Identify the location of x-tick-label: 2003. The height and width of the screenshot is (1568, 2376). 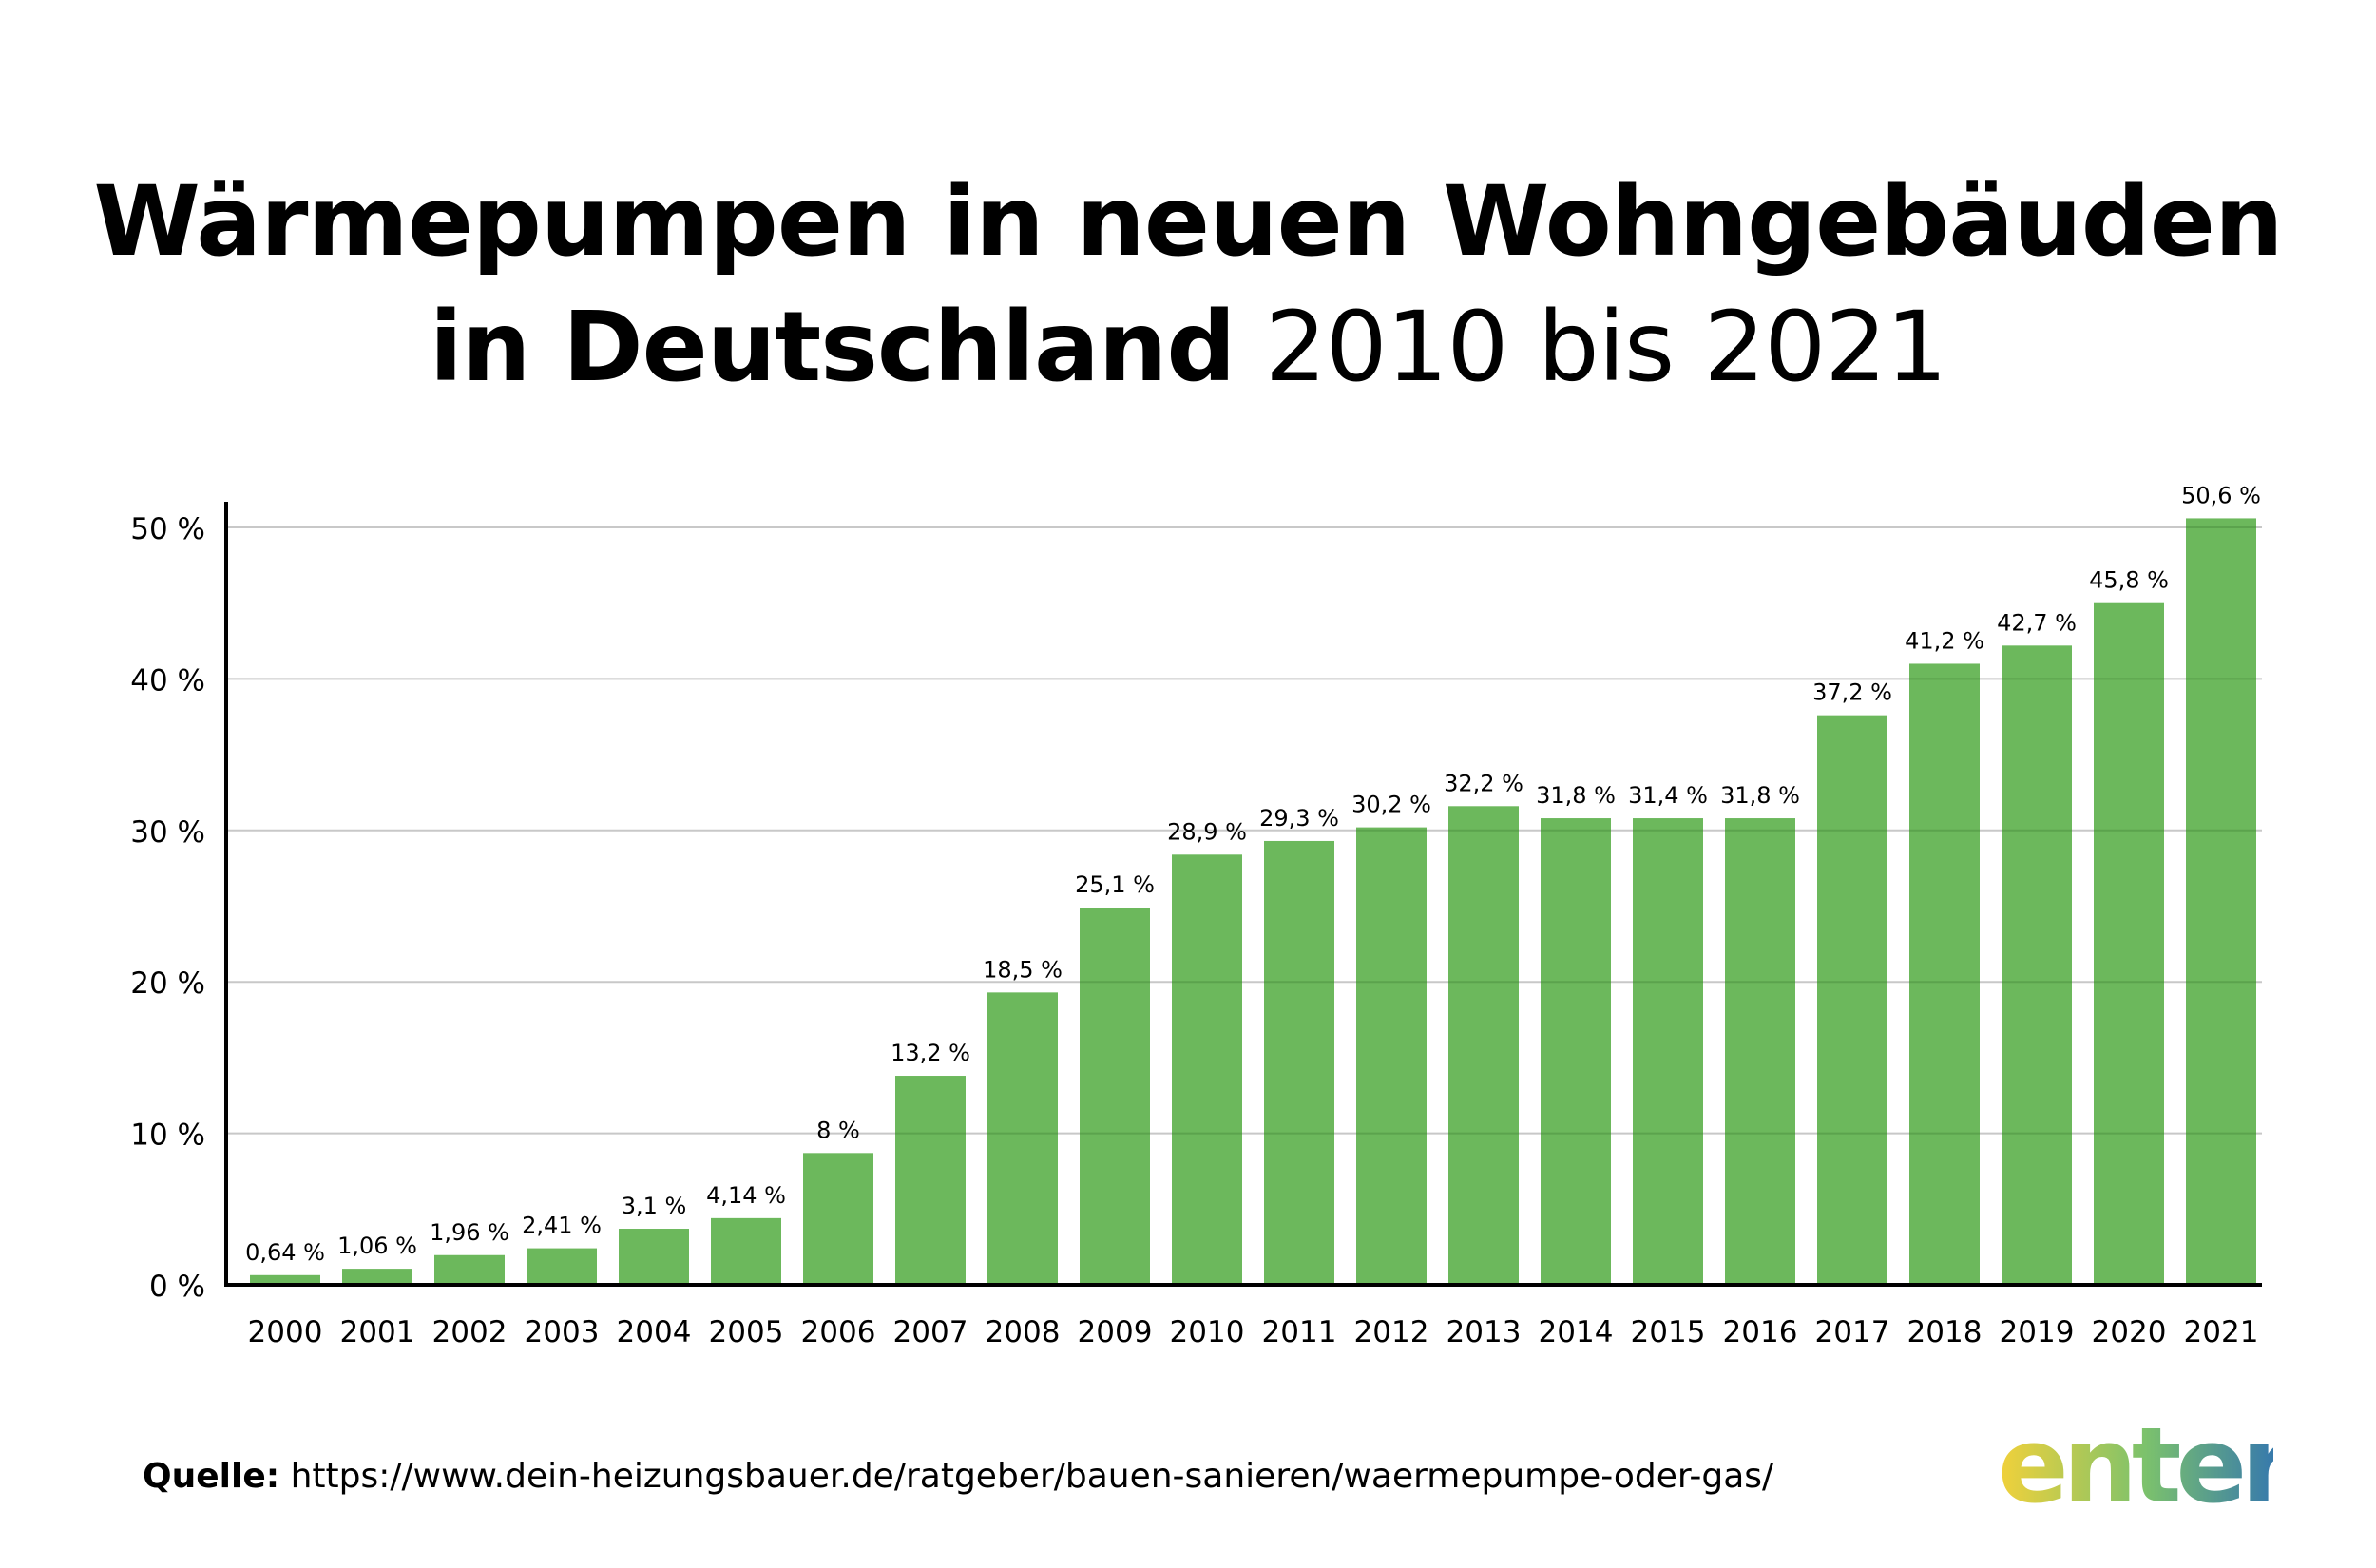
(562, 1332).